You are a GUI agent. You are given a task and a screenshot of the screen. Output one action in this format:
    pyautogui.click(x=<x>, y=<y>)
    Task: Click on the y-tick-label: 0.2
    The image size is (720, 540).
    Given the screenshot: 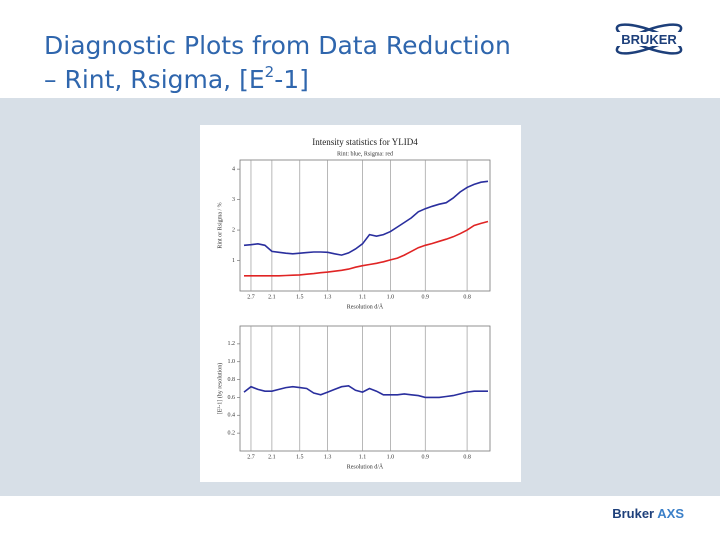 What is the action you would take?
    pyautogui.click(x=232, y=434)
    